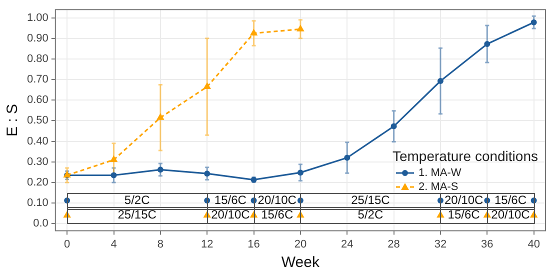  I want to click on legend-label: 2. MA-S, so click(438, 187).